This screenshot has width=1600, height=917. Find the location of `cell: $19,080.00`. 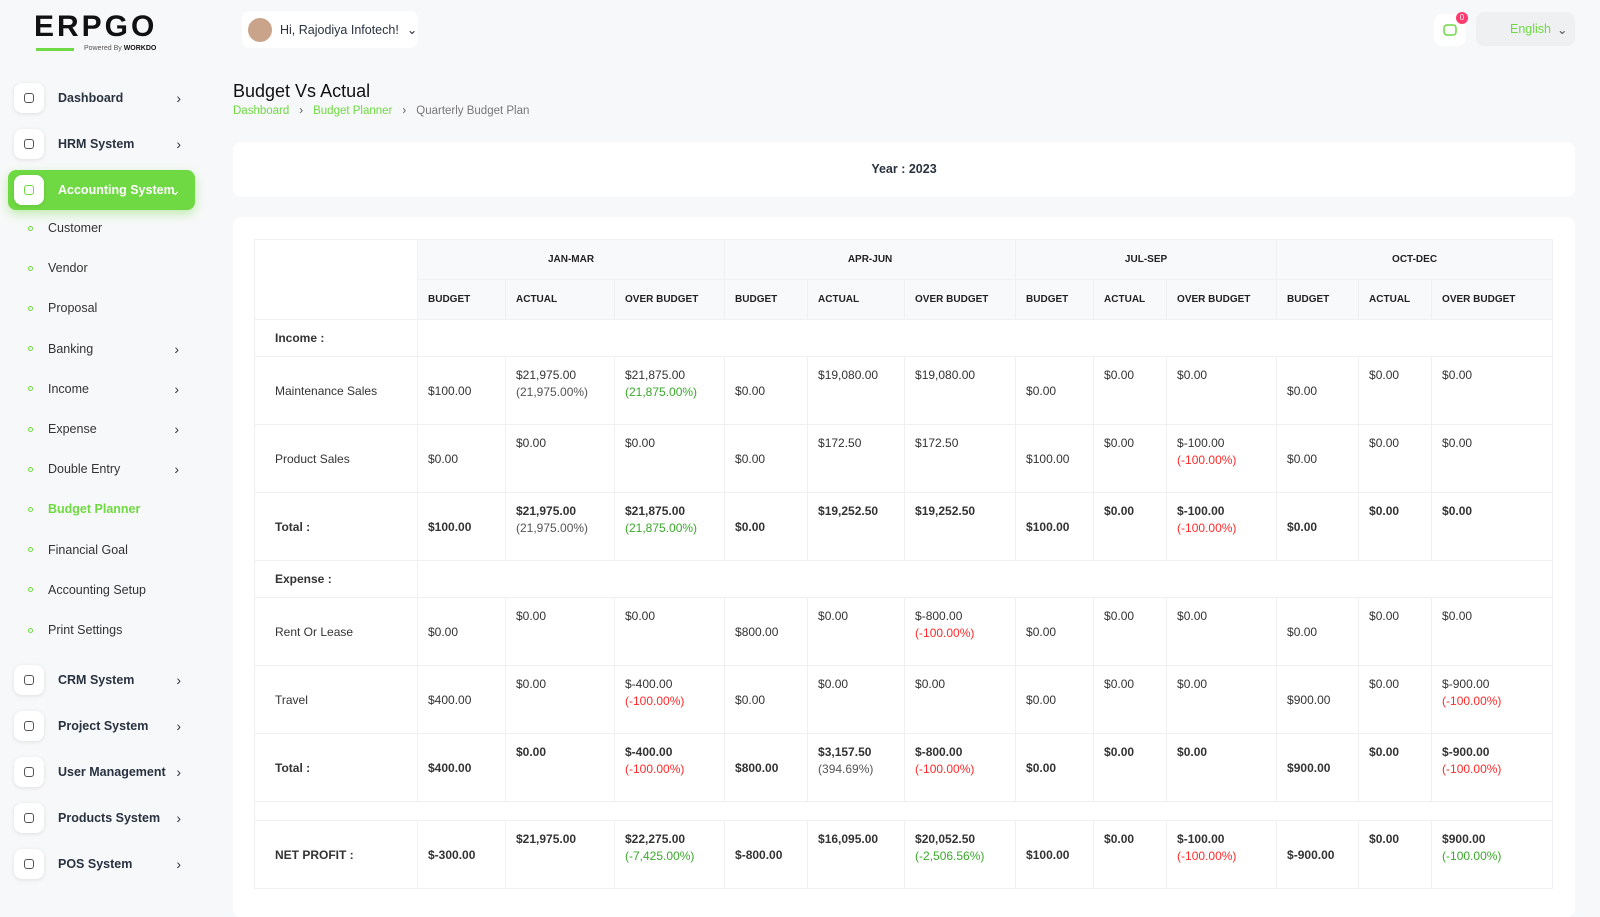

cell: $19,080.00 is located at coordinates (960, 390).